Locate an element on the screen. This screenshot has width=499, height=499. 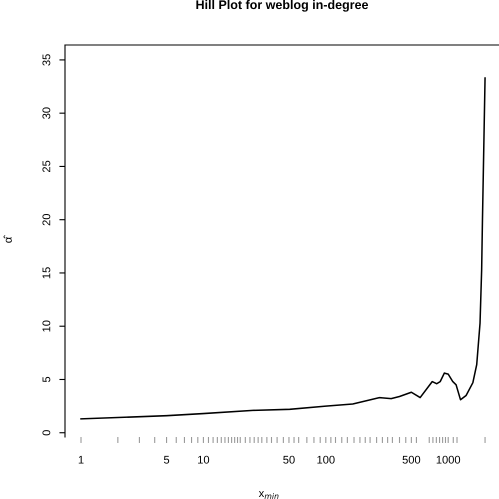
x-tick-label: 50 is located at coordinates (289, 460).